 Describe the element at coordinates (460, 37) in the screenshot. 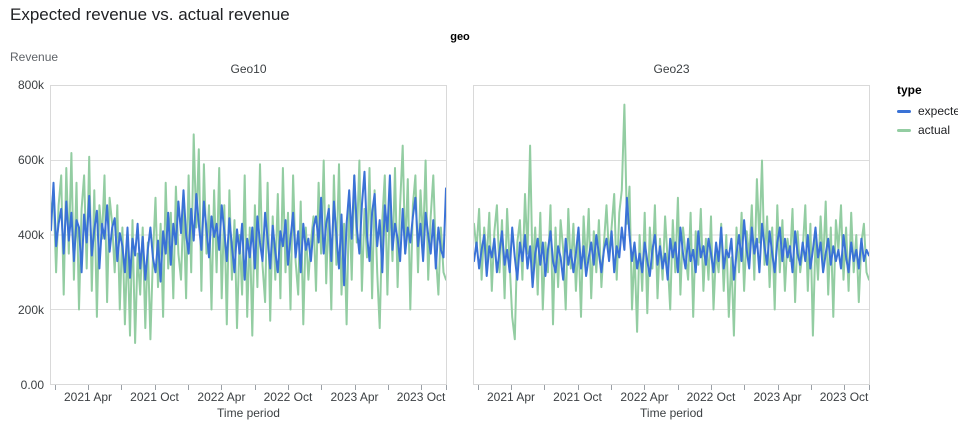

I see `facet-field-header: geo` at that location.